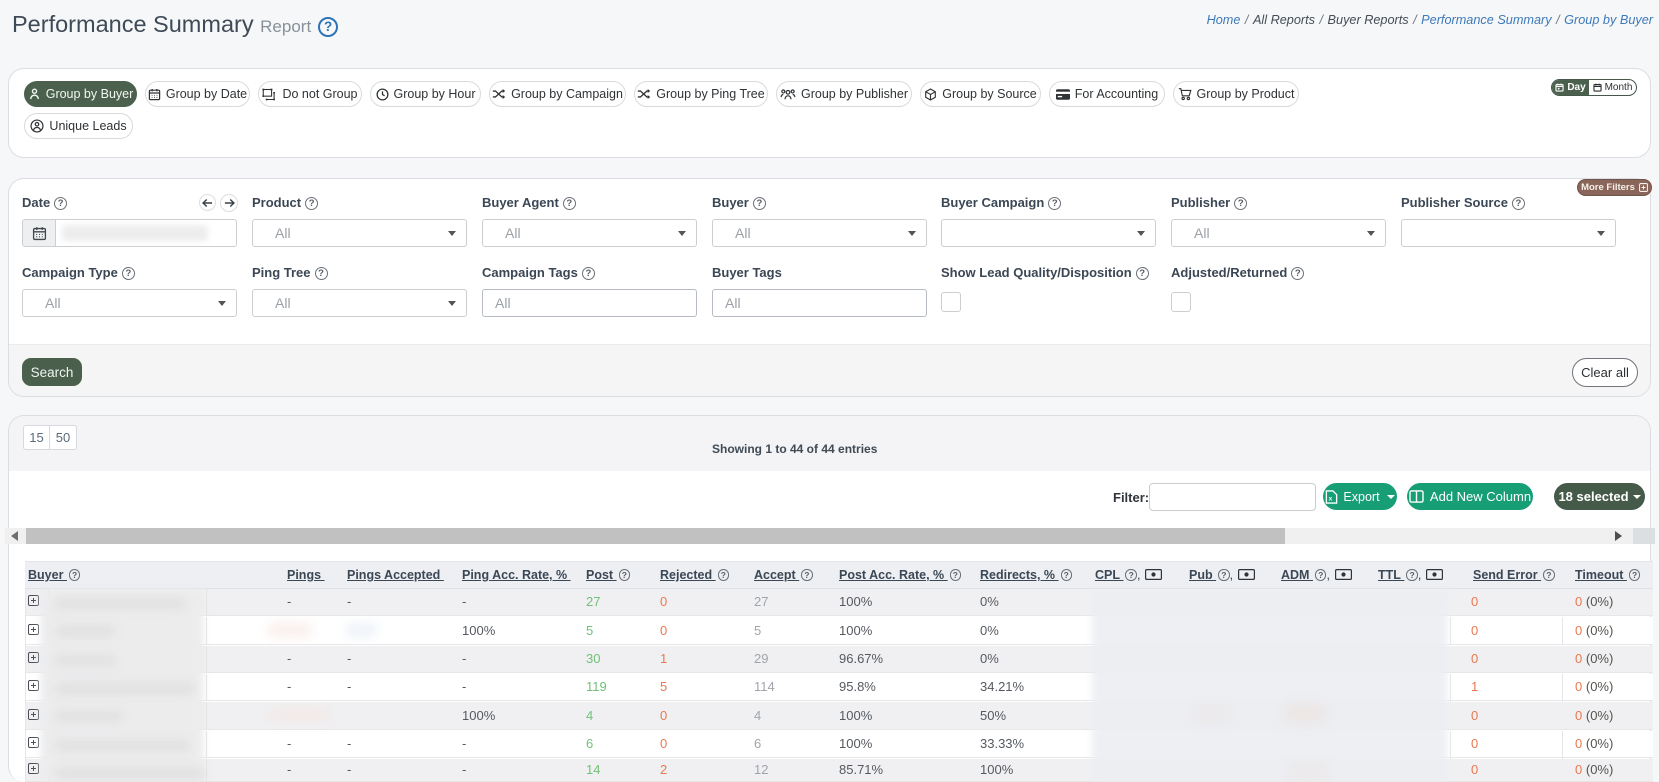  Describe the element at coordinates (1331, 498) in the screenshot. I see `svg-text: x` at that location.